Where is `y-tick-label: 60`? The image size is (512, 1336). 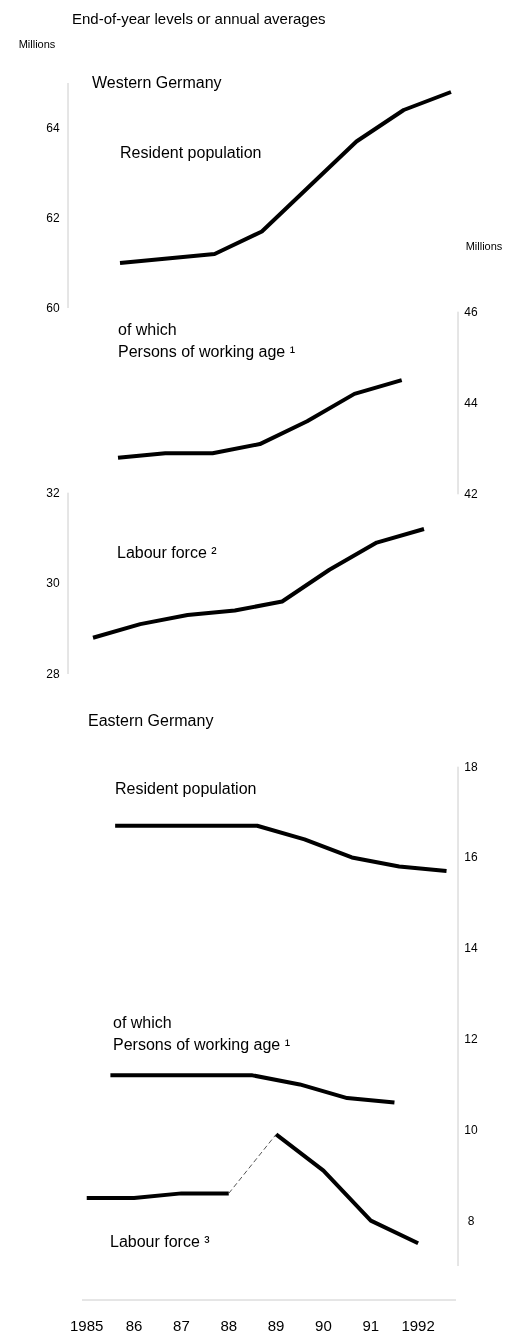 y-tick-label: 60 is located at coordinates (53, 308).